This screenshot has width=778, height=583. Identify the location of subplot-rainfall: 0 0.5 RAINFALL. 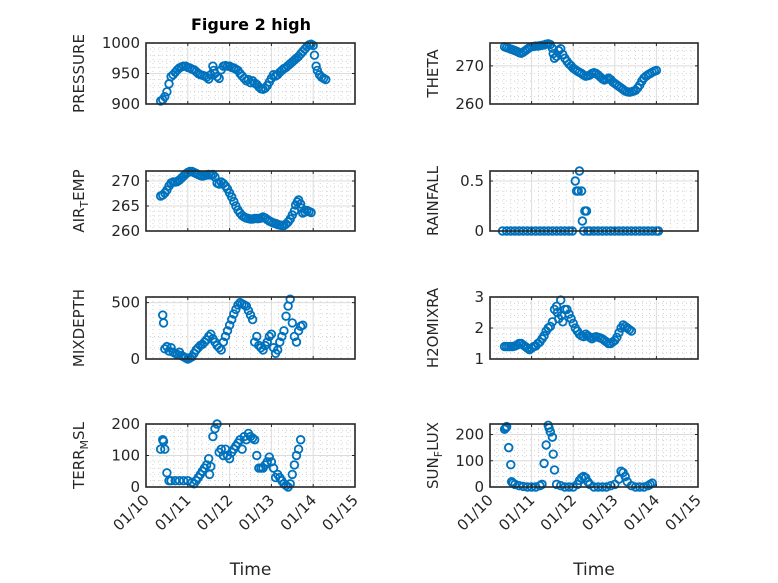
(561, 202).